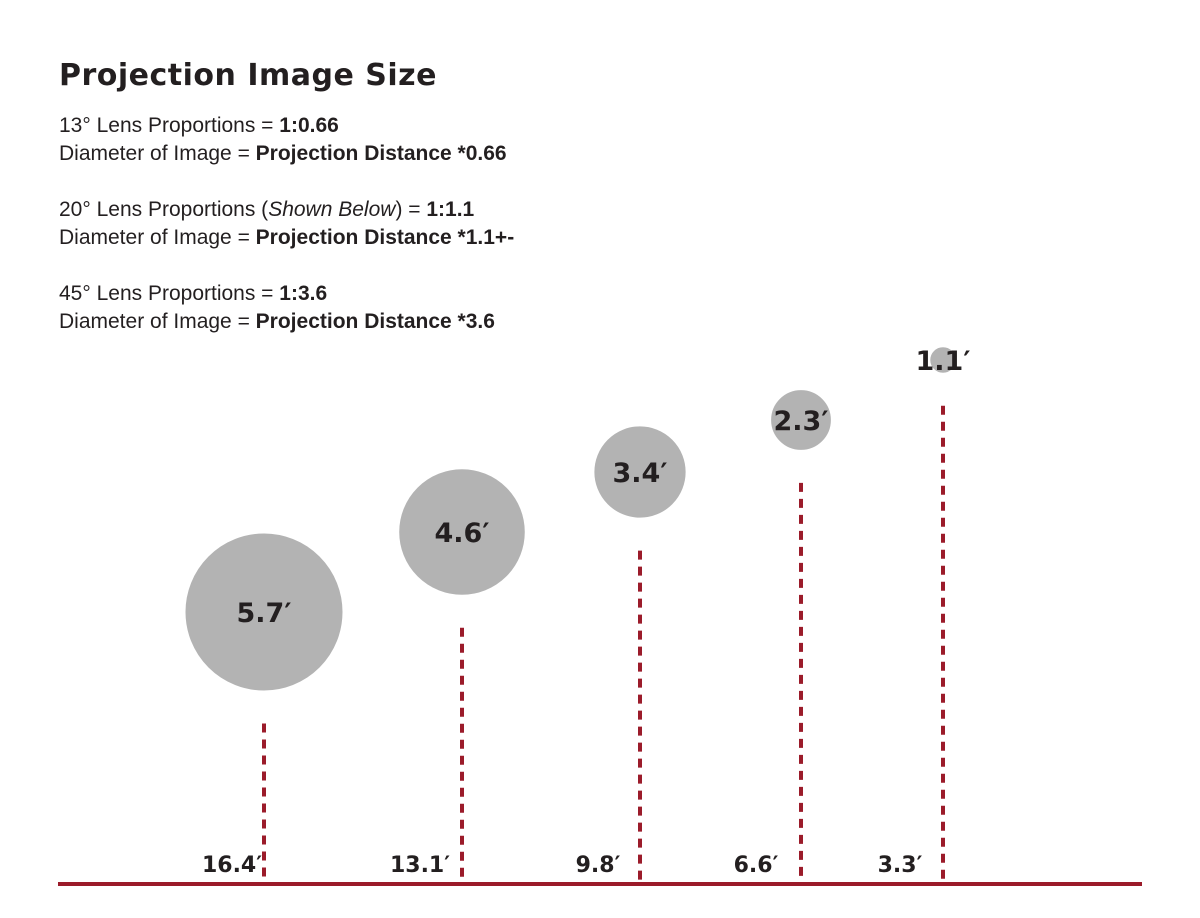 This screenshot has width=1200, height=918. What do you see at coordinates (375, 321) in the screenshot?
I see `image-diameter-formula: Projection Distance *3.6` at bounding box center [375, 321].